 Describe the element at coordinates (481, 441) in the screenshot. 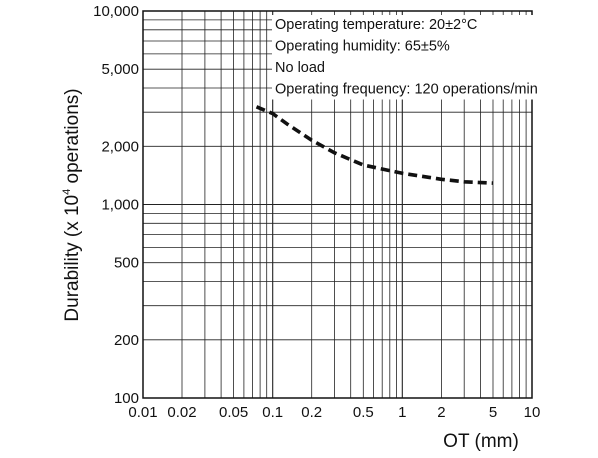

I see `x-axis-label: OT (mm)` at that location.